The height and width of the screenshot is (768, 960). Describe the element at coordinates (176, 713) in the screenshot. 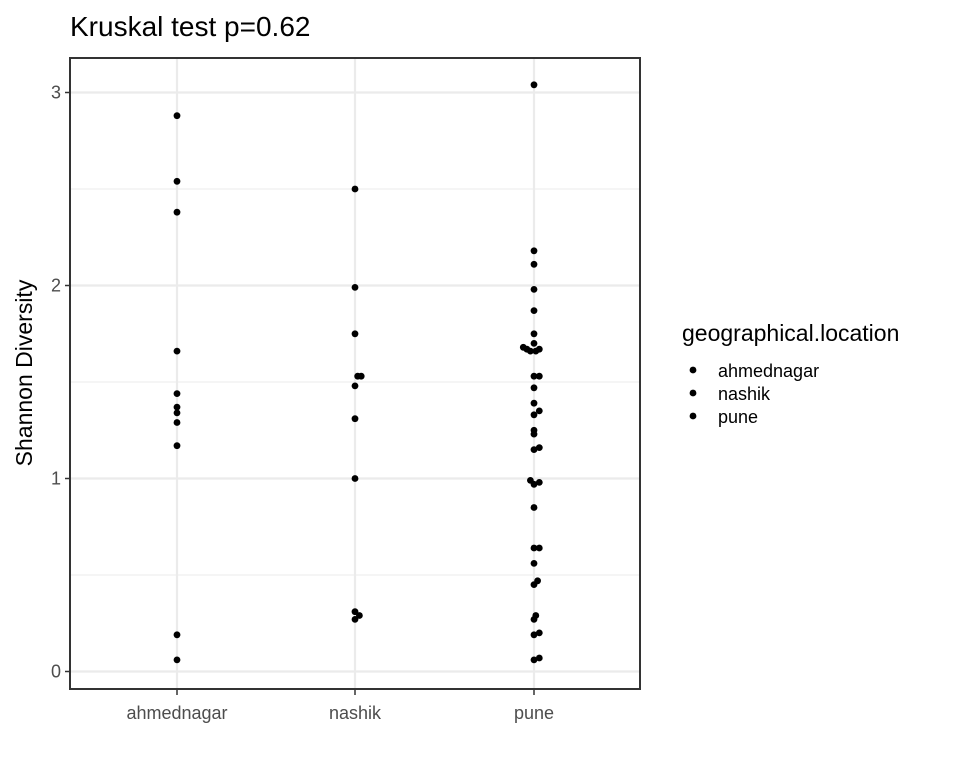

I see `x-tick-label: ahmednagar` at that location.